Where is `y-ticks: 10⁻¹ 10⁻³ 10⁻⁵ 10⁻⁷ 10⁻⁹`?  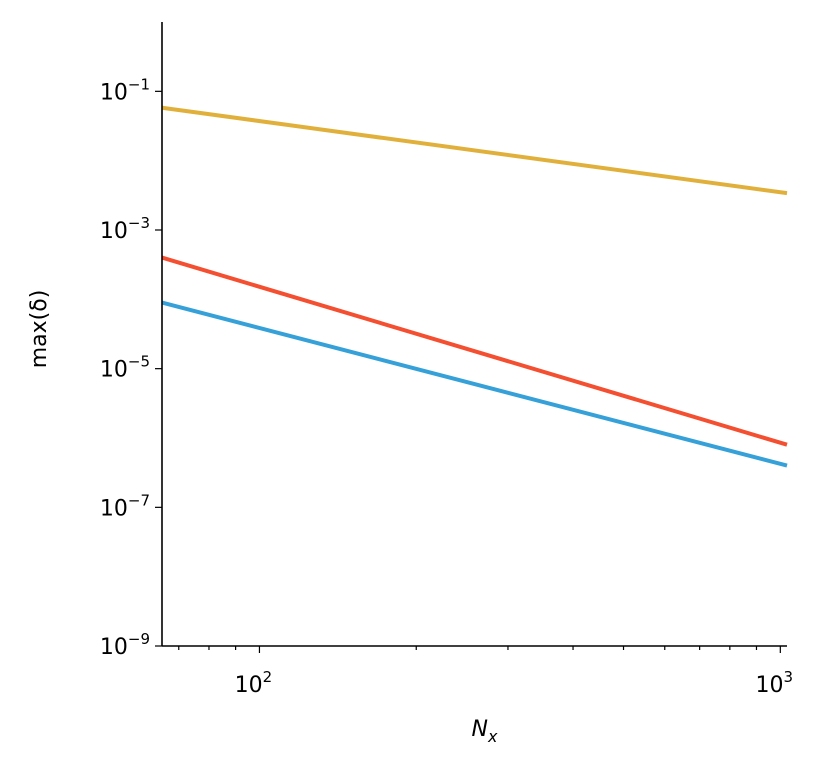
y-ticks: 10⁻¹ 10⁻³ 10⁻⁵ 10⁻⁷ 10⁻⁹ is located at coordinates (131, 367).